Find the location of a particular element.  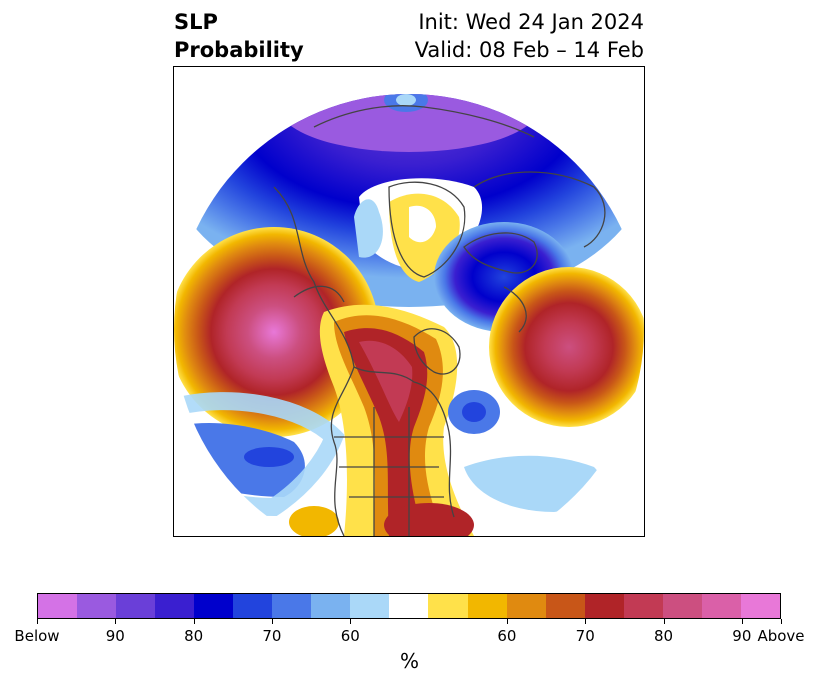

colorbar is located at coordinates (409, 606).